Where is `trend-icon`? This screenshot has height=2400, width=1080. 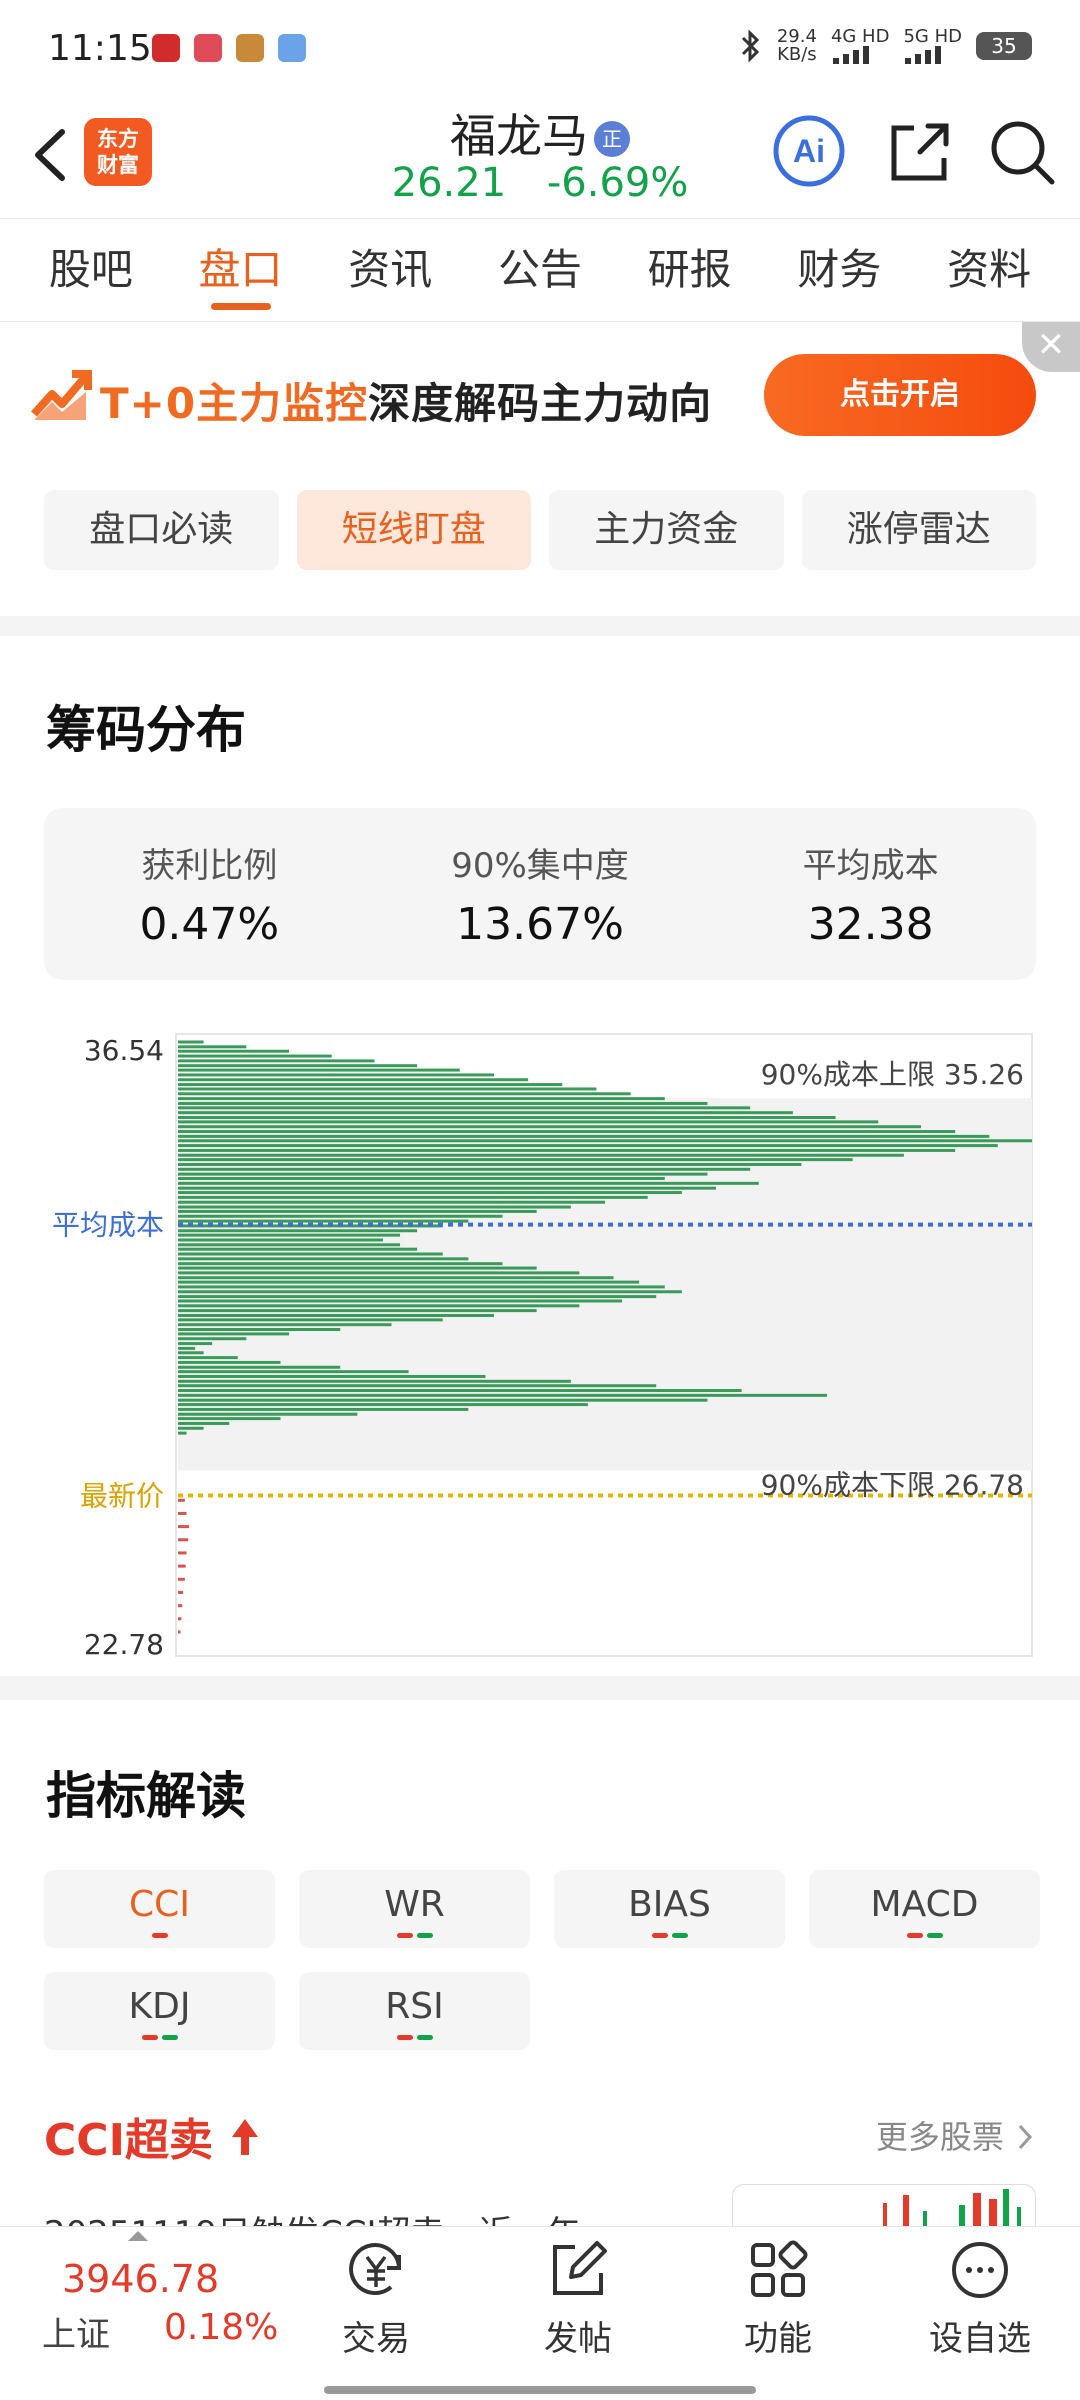
trend-icon is located at coordinates (61, 395).